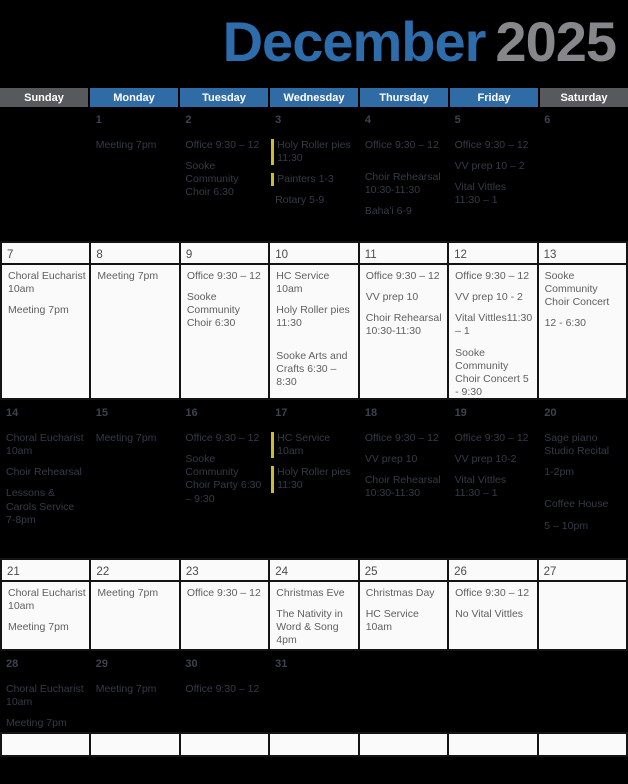 Image resolution: width=628 pixels, height=784 pixels. What do you see at coordinates (370, 255) in the screenshot?
I see `day-number: 11` at bounding box center [370, 255].